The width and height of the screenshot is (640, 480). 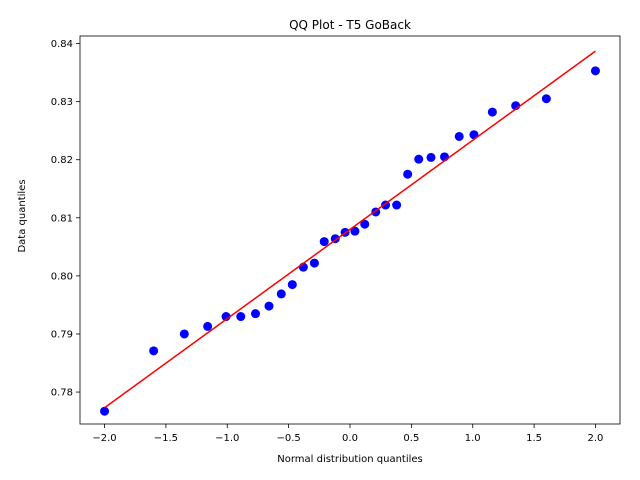 I want to click on y-tick-label: 0.78, so click(x=62, y=393).